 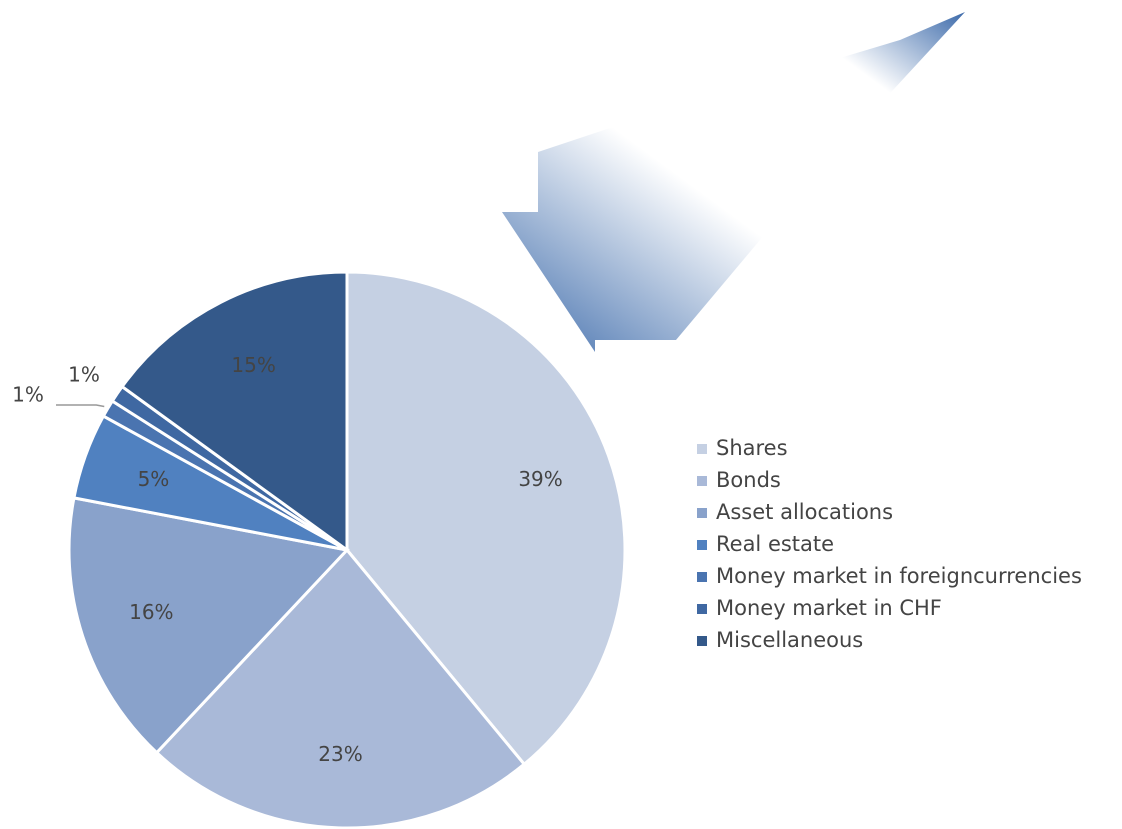 What do you see at coordinates (340, 754) in the screenshot?
I see `data-label: 23%` at bounding box center [340, 754].